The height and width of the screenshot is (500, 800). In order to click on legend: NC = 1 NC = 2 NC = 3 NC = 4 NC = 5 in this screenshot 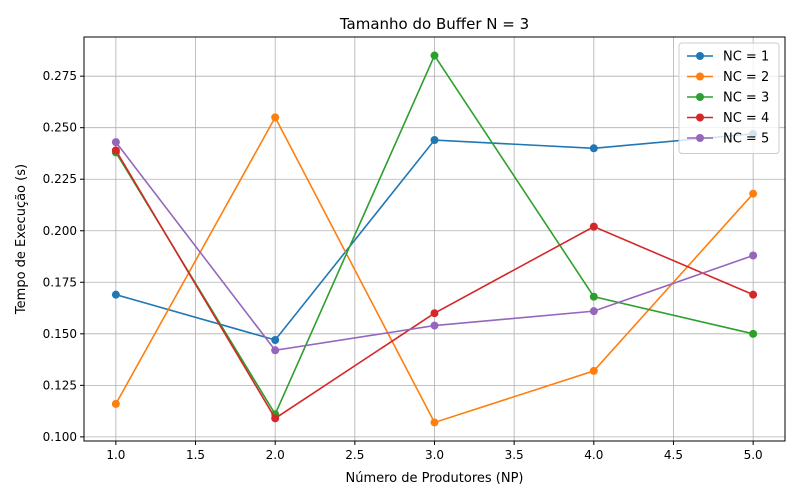, I will do `click(729, 98)`.